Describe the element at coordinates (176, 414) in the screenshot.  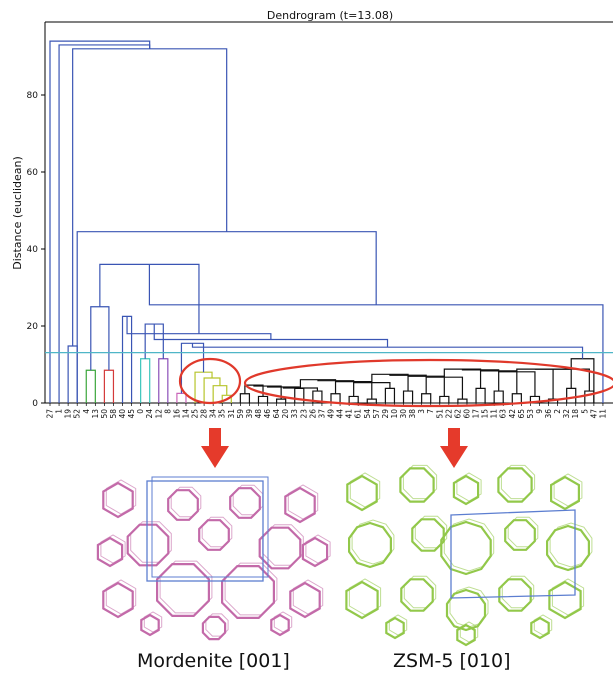
I see `leaf-label: 16` at that location.